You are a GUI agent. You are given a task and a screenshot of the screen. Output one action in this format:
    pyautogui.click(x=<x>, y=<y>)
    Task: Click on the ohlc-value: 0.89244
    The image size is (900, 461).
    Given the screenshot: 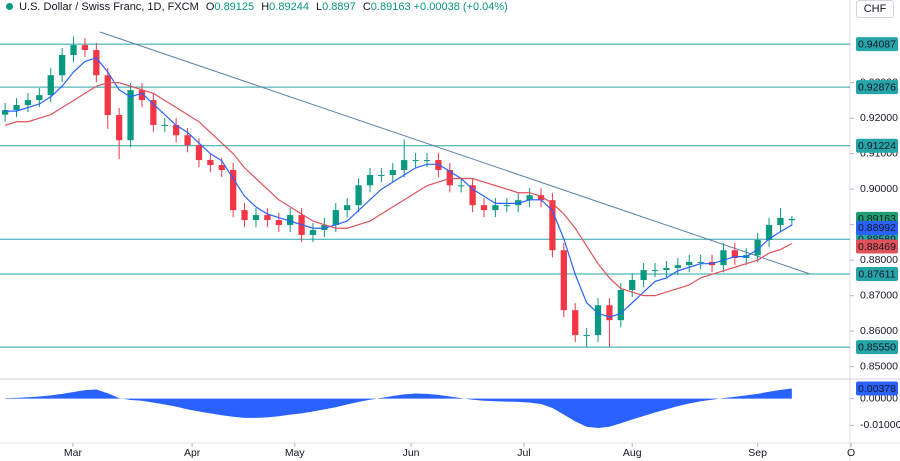 What is the action you would take?
    pyautogui.click(x=289, y=7)
    